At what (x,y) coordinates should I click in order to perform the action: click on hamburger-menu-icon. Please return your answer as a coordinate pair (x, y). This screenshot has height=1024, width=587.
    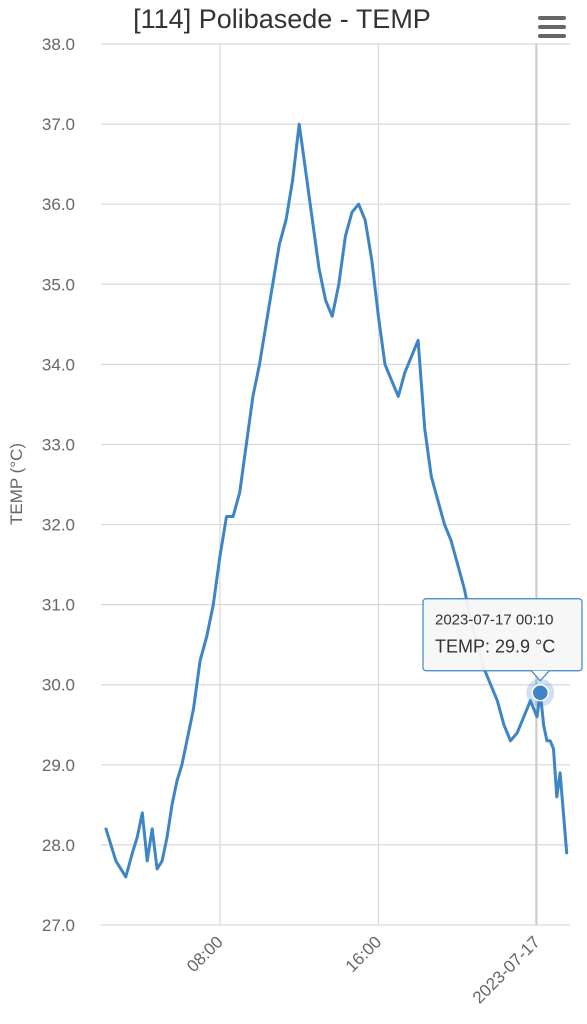
    Looking at the image, I should click on (552, 27).